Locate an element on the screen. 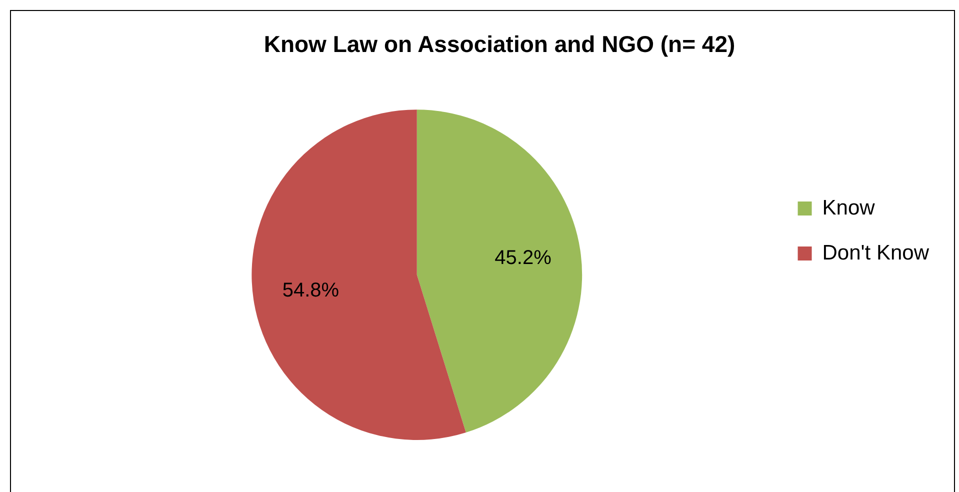  chart-title: Know Law on Association and NGO (n= 42) is located at coordinates (500, 44).